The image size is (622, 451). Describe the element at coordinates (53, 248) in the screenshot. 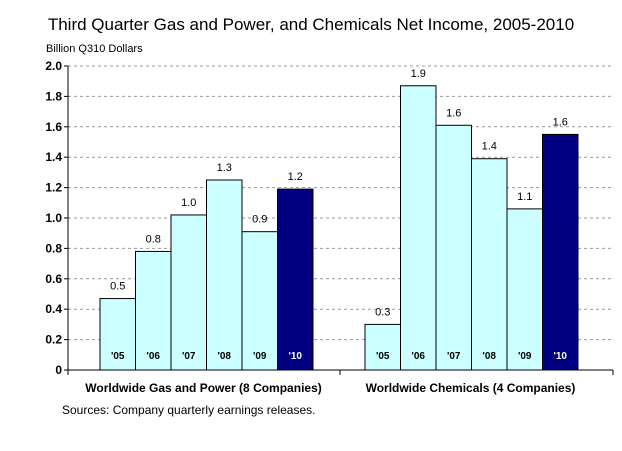

I see `y-tick-label: 0.8` at that location.